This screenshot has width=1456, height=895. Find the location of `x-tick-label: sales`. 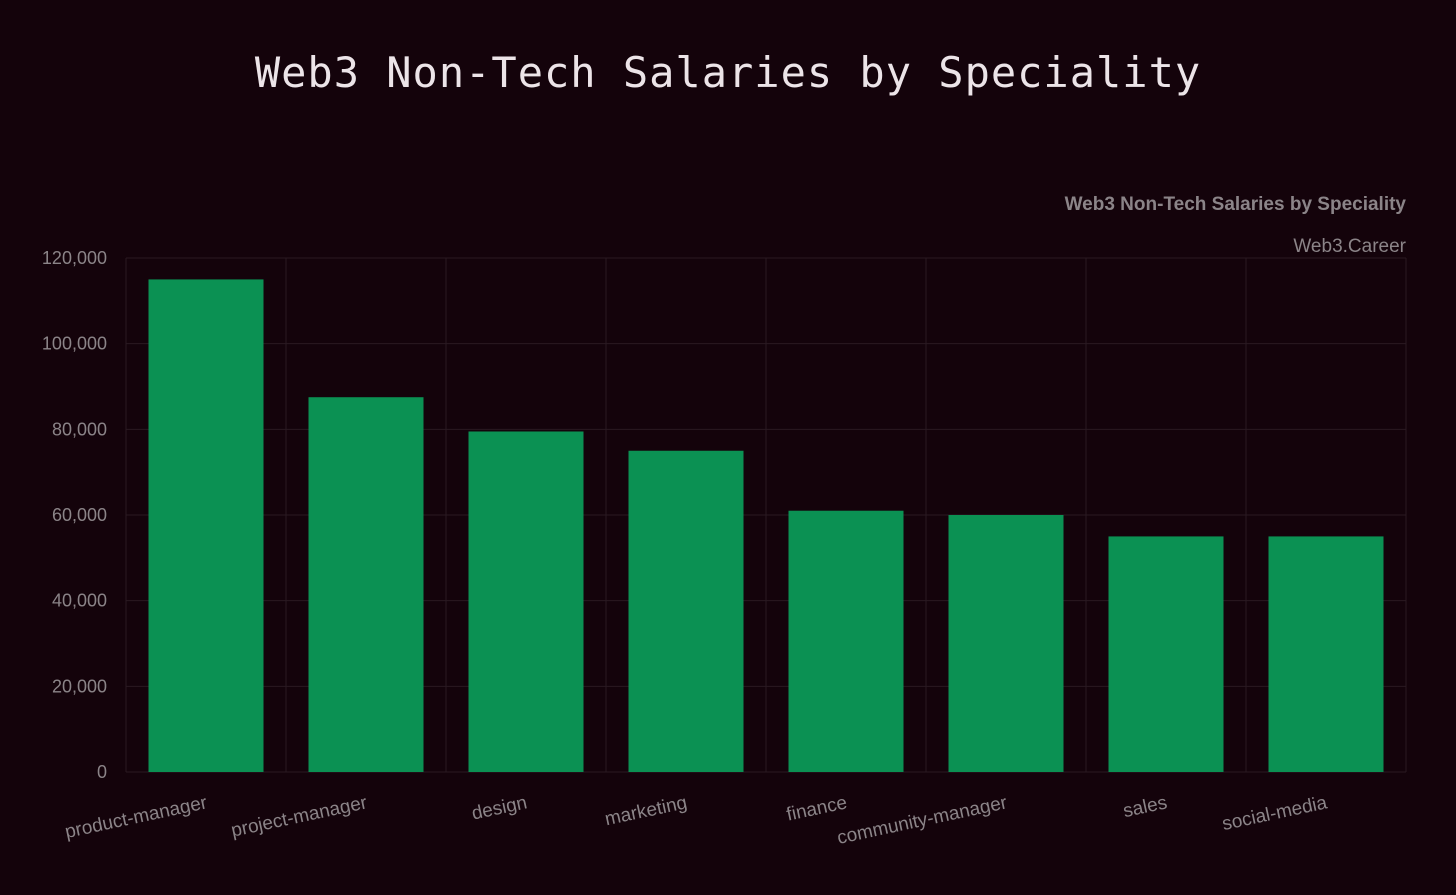

x-tick-label: sales is located at coordinates (1145, 807).